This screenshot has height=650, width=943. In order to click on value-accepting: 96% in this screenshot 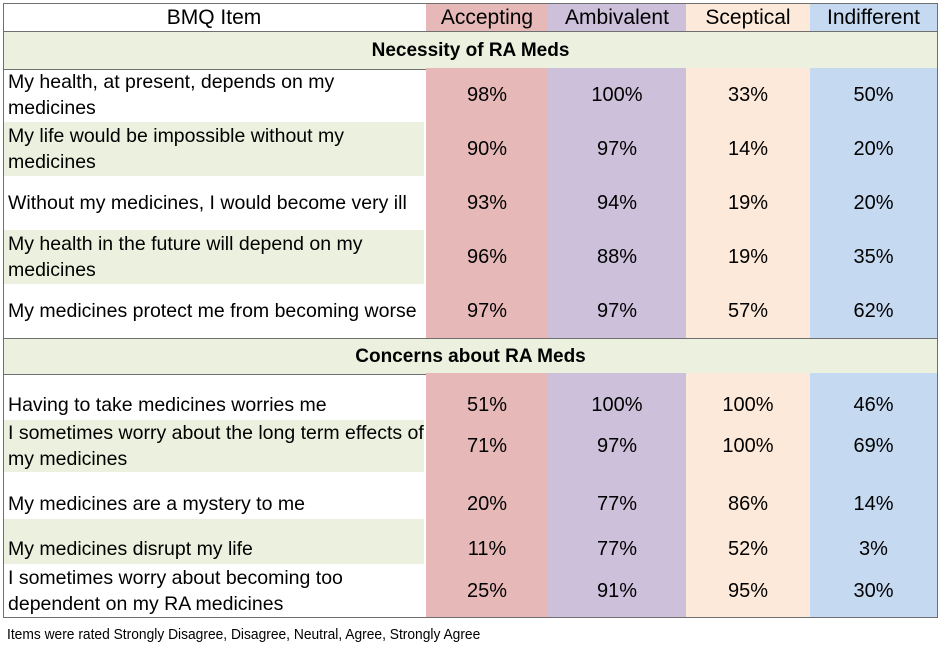, I will do `click(487, 257)`.